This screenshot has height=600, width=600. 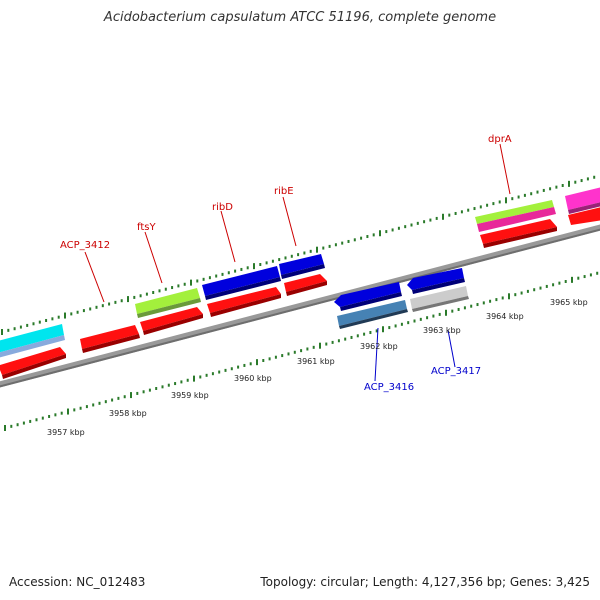 I want to click on accession-text: Accession: NC_012483, so click(x=77, y=582).